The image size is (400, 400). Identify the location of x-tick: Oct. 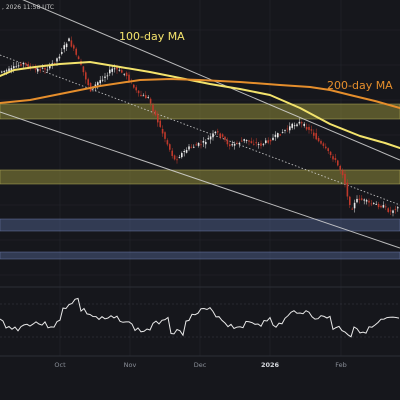
(60, 365).